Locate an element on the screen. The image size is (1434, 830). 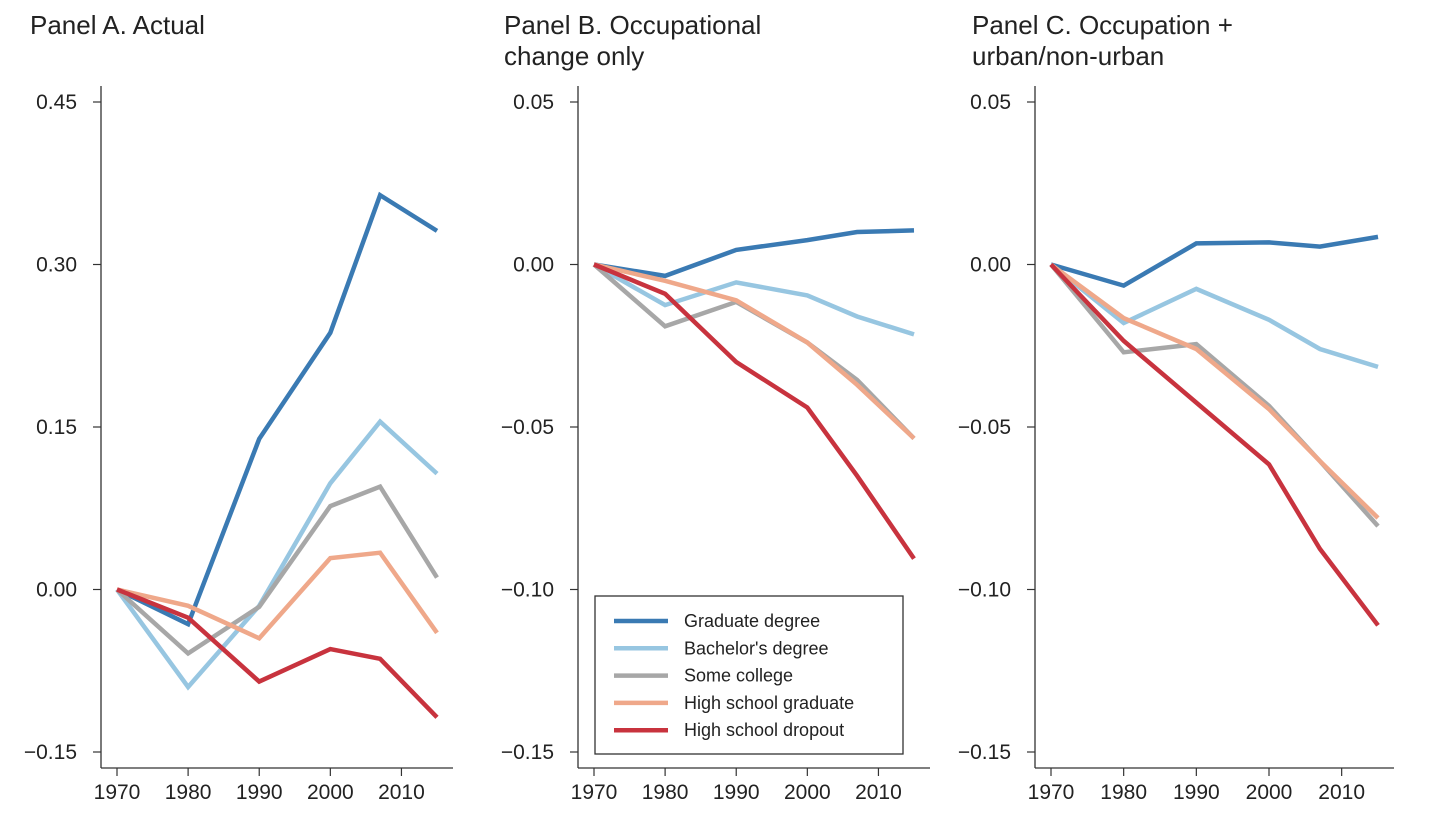
y-tick-label: 0.30 is located at coordinates (56, 265).